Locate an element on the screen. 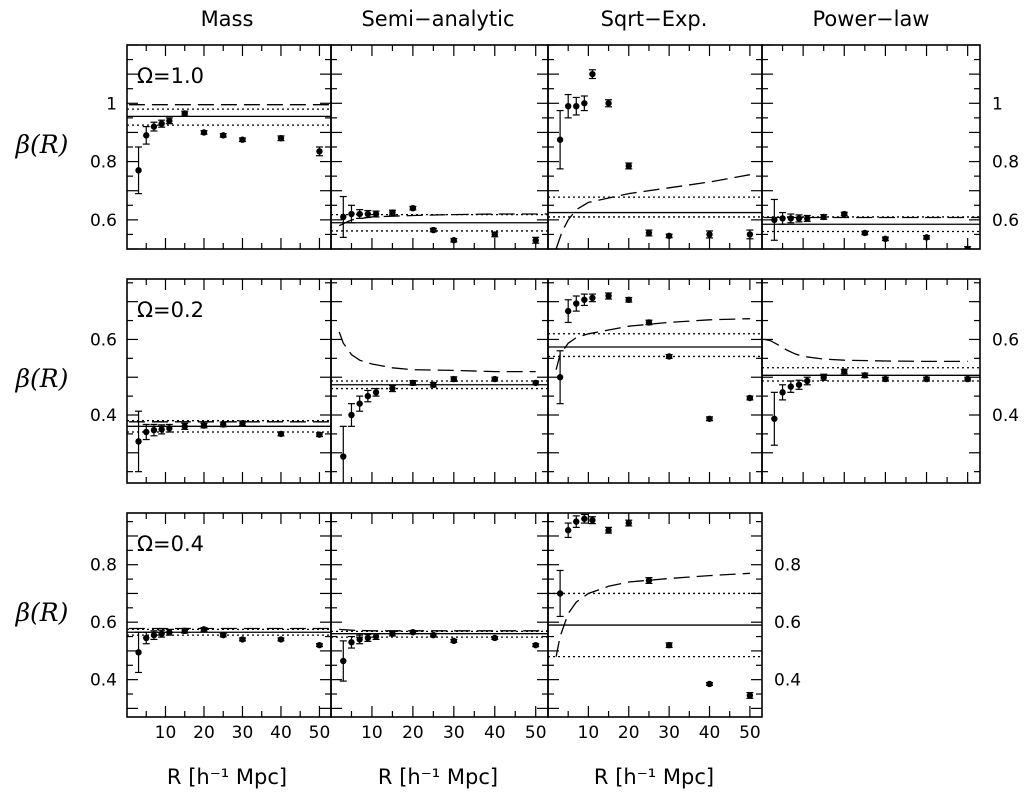 Image resolution: width=1031 pixels, height=793 pixels. panel-r2-sqrt-exp-frame is located at coordinates (655, 381).